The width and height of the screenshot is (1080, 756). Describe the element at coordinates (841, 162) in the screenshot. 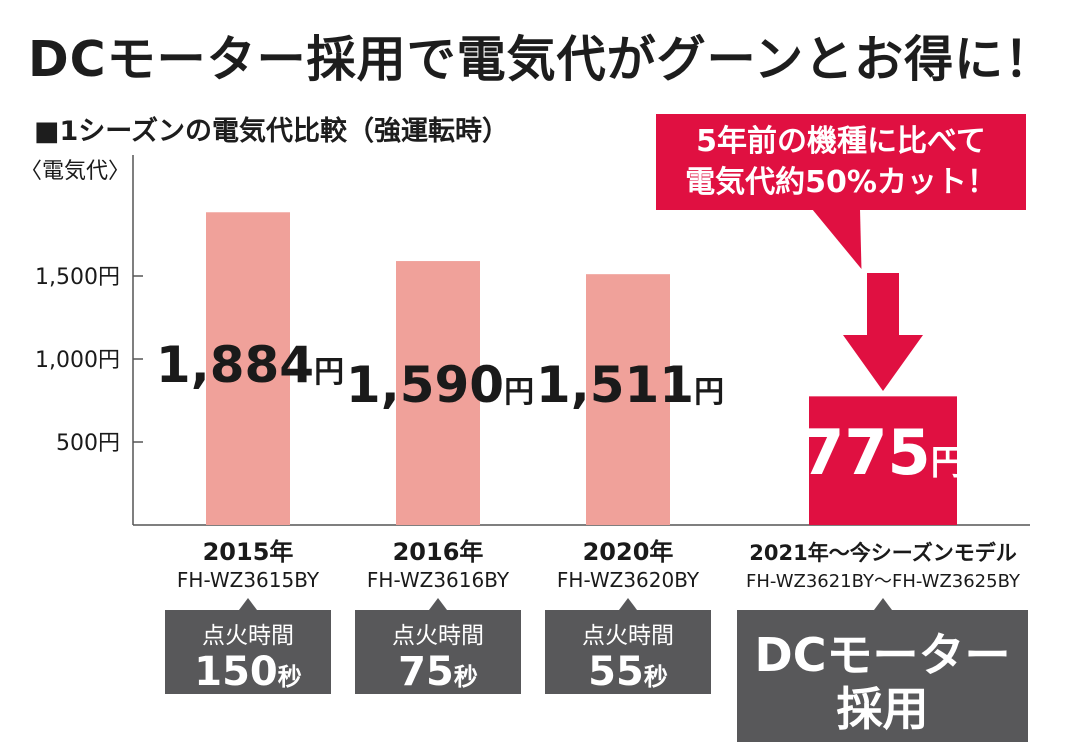

I see `savings-callout: 5年前の機種に比べて 電気代約50%カット！` at that location.